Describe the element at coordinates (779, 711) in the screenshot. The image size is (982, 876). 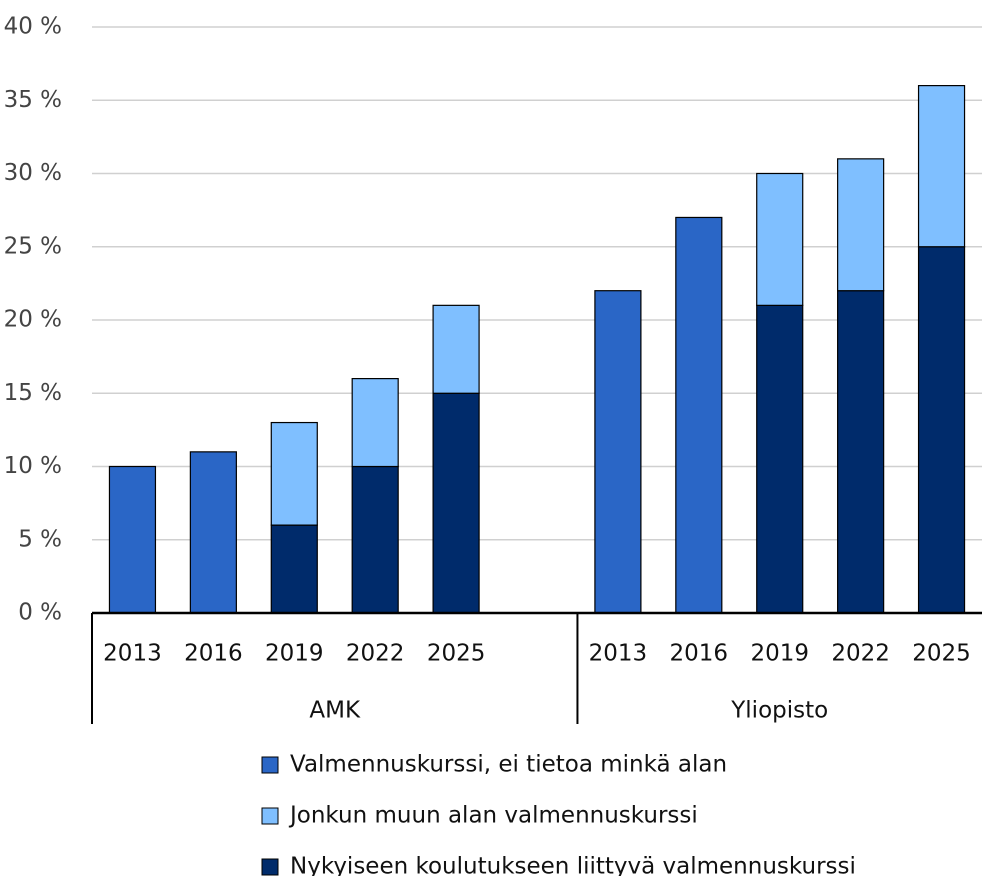
I see `group-label: Yliopisto` at that location.